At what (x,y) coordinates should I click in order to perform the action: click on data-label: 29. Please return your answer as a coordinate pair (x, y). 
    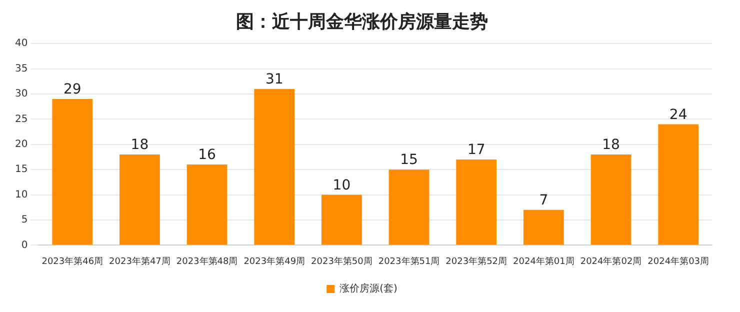
    Looking at the image, I should click on (72, 90).